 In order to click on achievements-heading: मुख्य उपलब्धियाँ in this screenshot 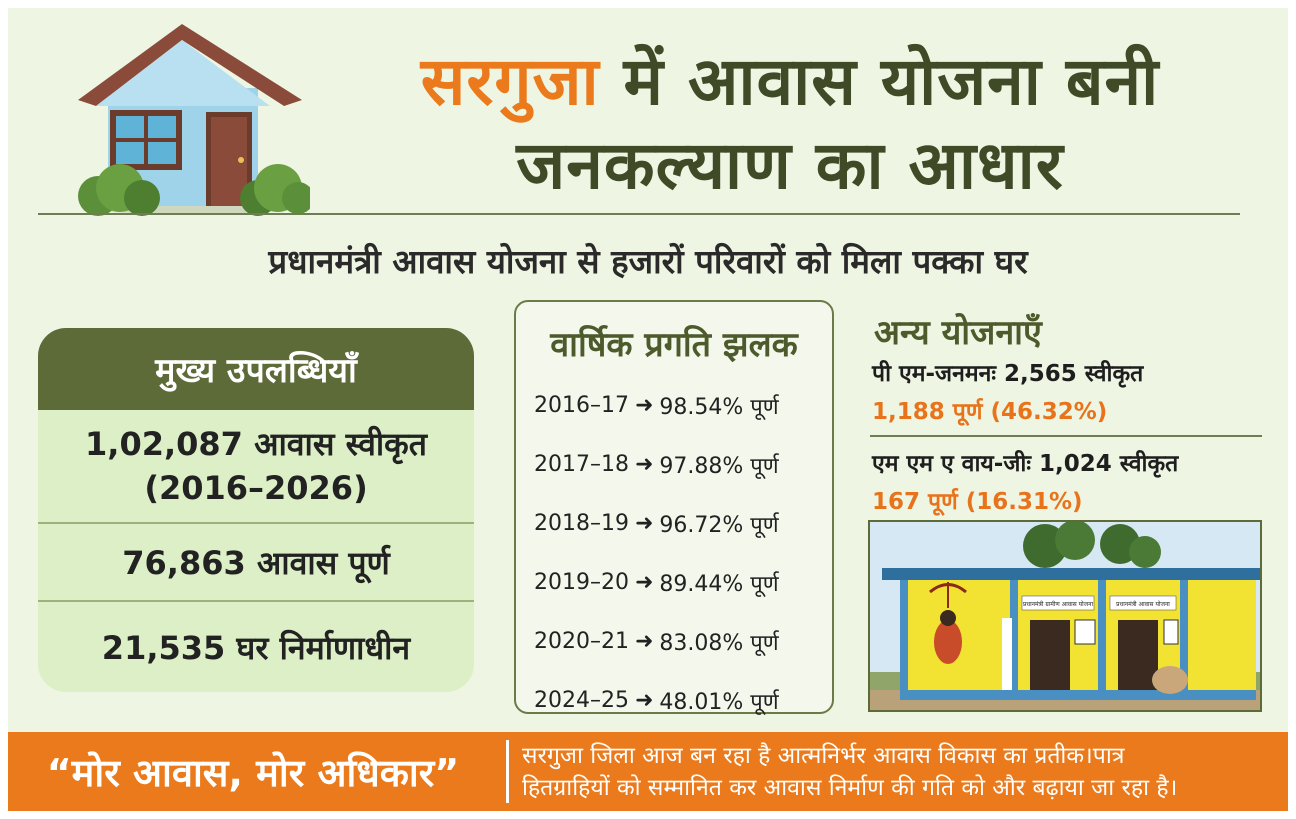, I will do `click(256, 369)`.